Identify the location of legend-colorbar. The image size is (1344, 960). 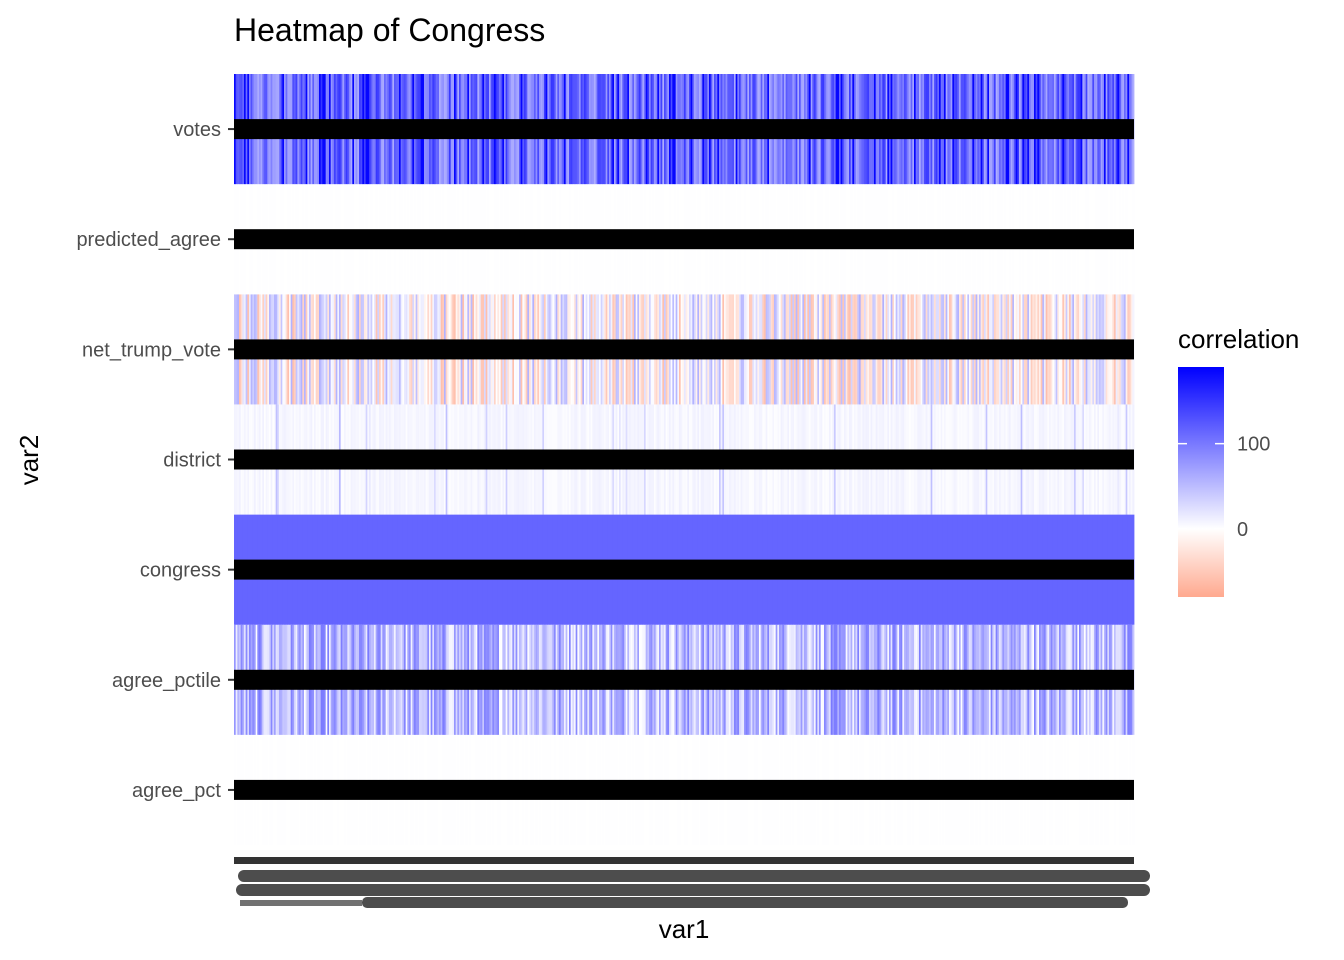
(1201, 482).